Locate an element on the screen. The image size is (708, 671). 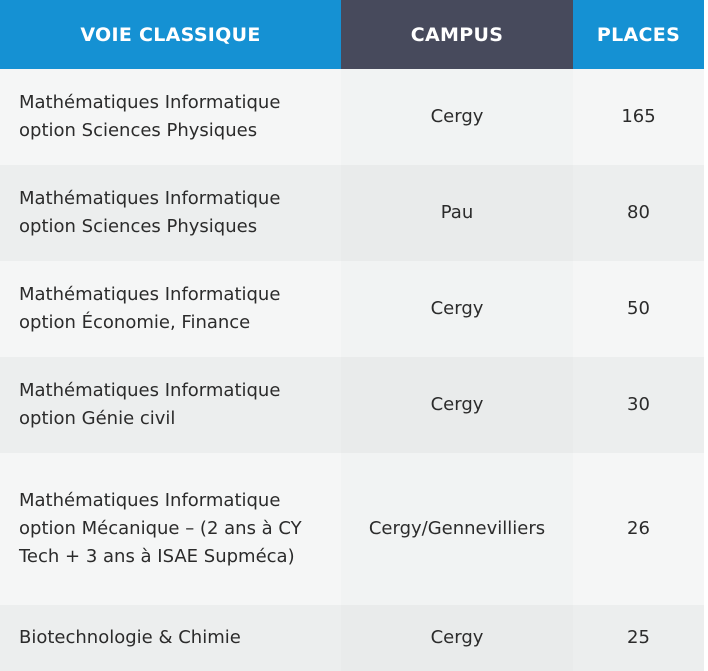
table-row: Biotechnologie & Chimie Cergy 25 is located at coordinates (352, 638).